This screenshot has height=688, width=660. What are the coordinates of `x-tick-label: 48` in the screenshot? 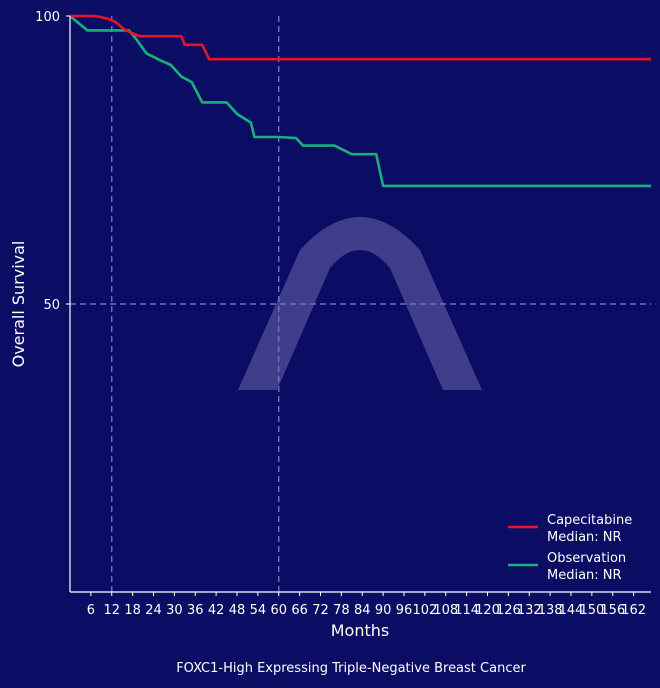 It's located at (237, 610).